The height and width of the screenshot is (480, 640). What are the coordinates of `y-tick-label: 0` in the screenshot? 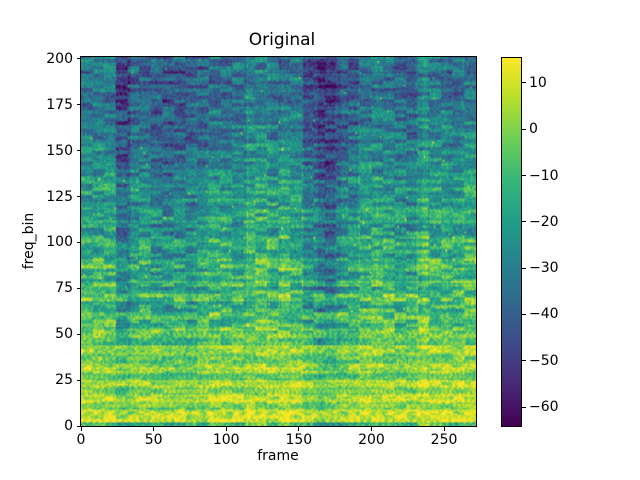 It's located at (68, 426).